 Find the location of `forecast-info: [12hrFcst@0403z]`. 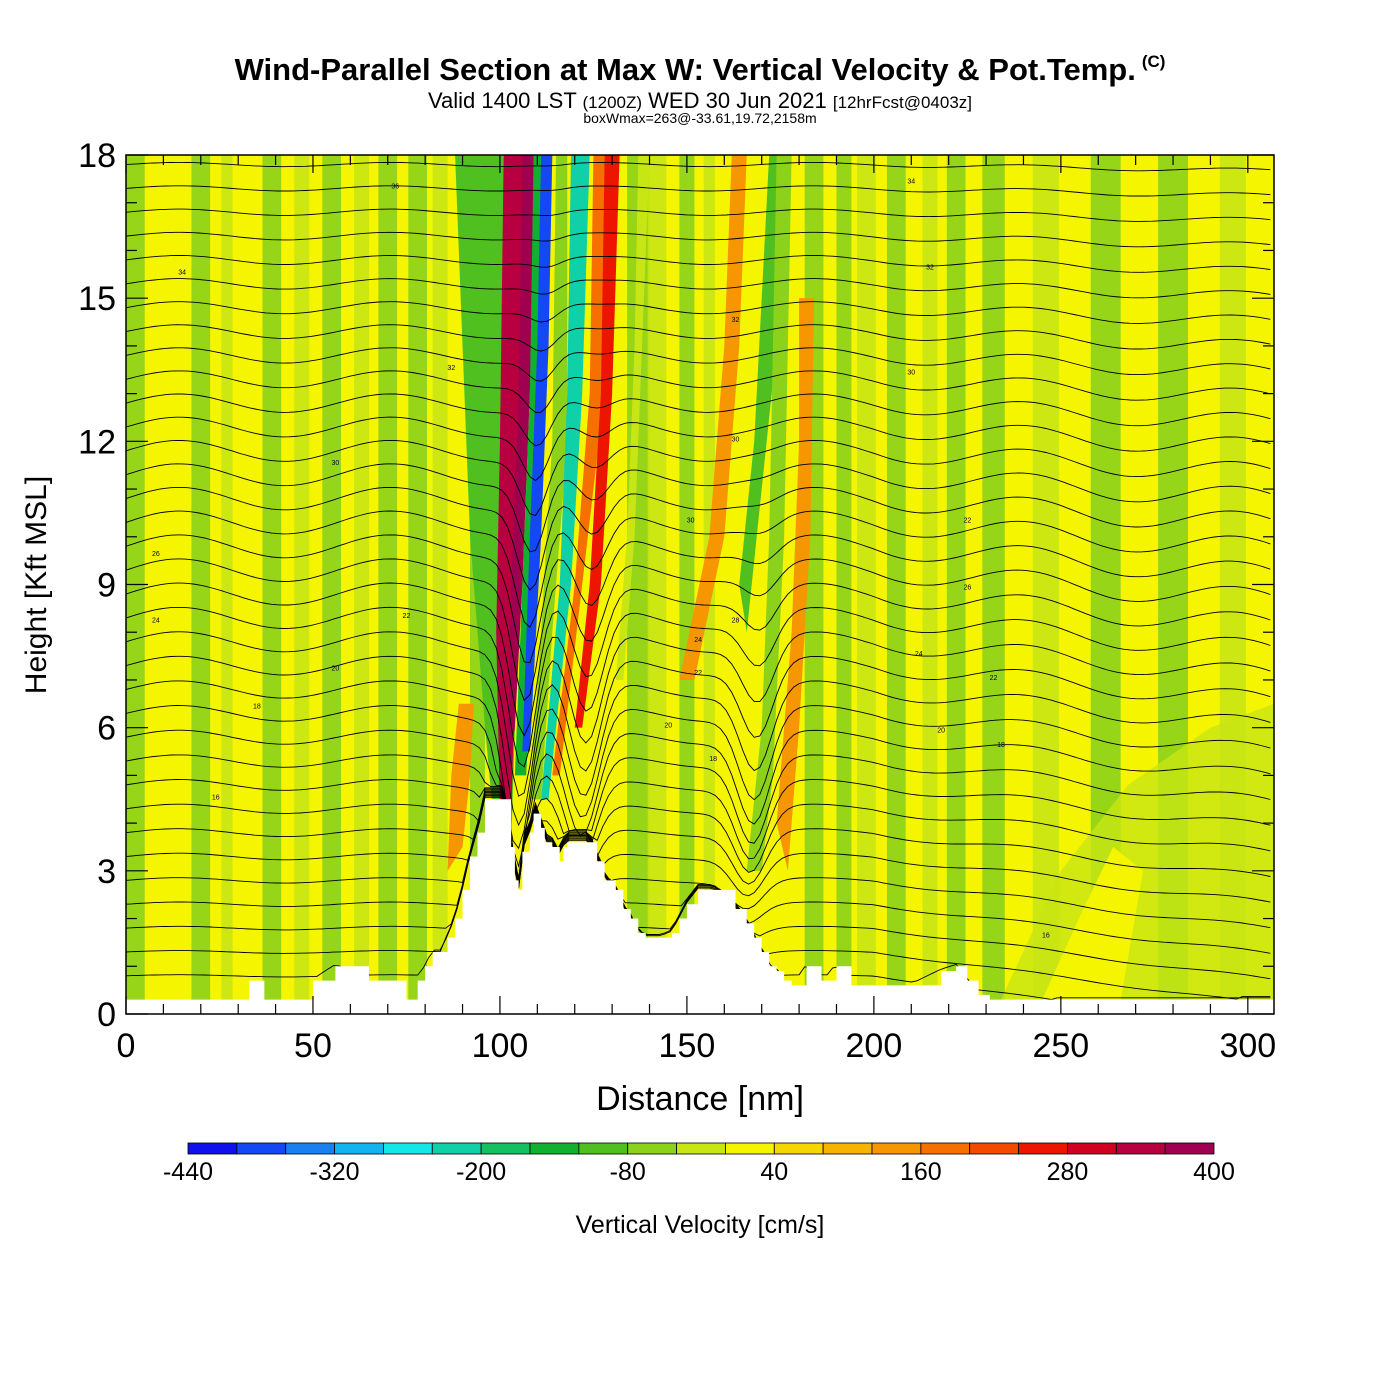

forecast-info: [12hrFcst@0403z] is located at coordinates (902, 102).